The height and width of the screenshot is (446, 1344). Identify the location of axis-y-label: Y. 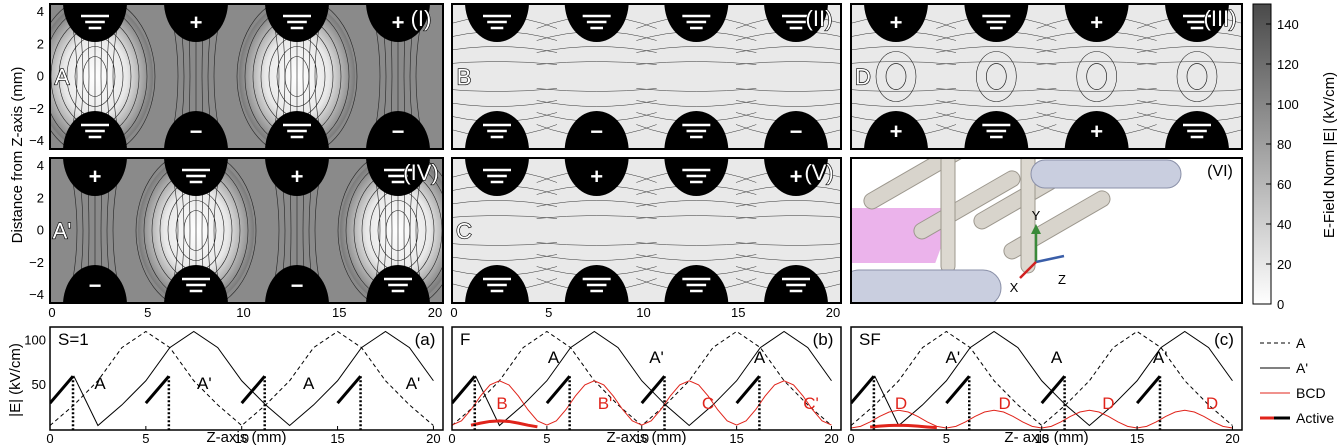
(1036, 215).